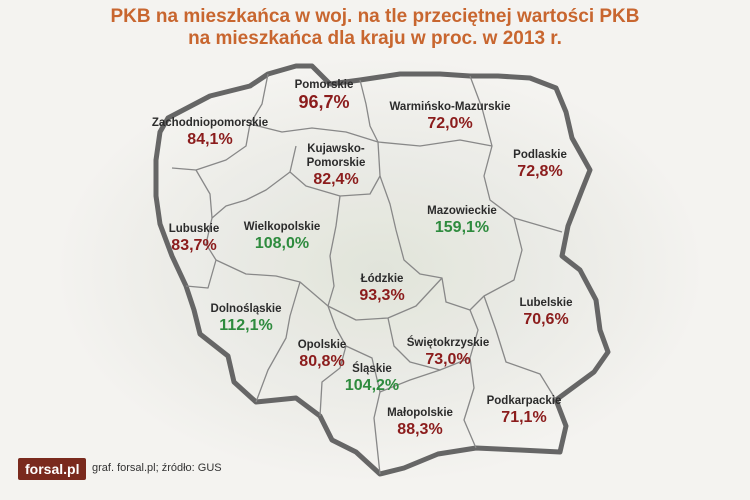  Describe the element at coordinates (382, 279) in the screenshot. I see `region-name: Łódzkie` at that location.